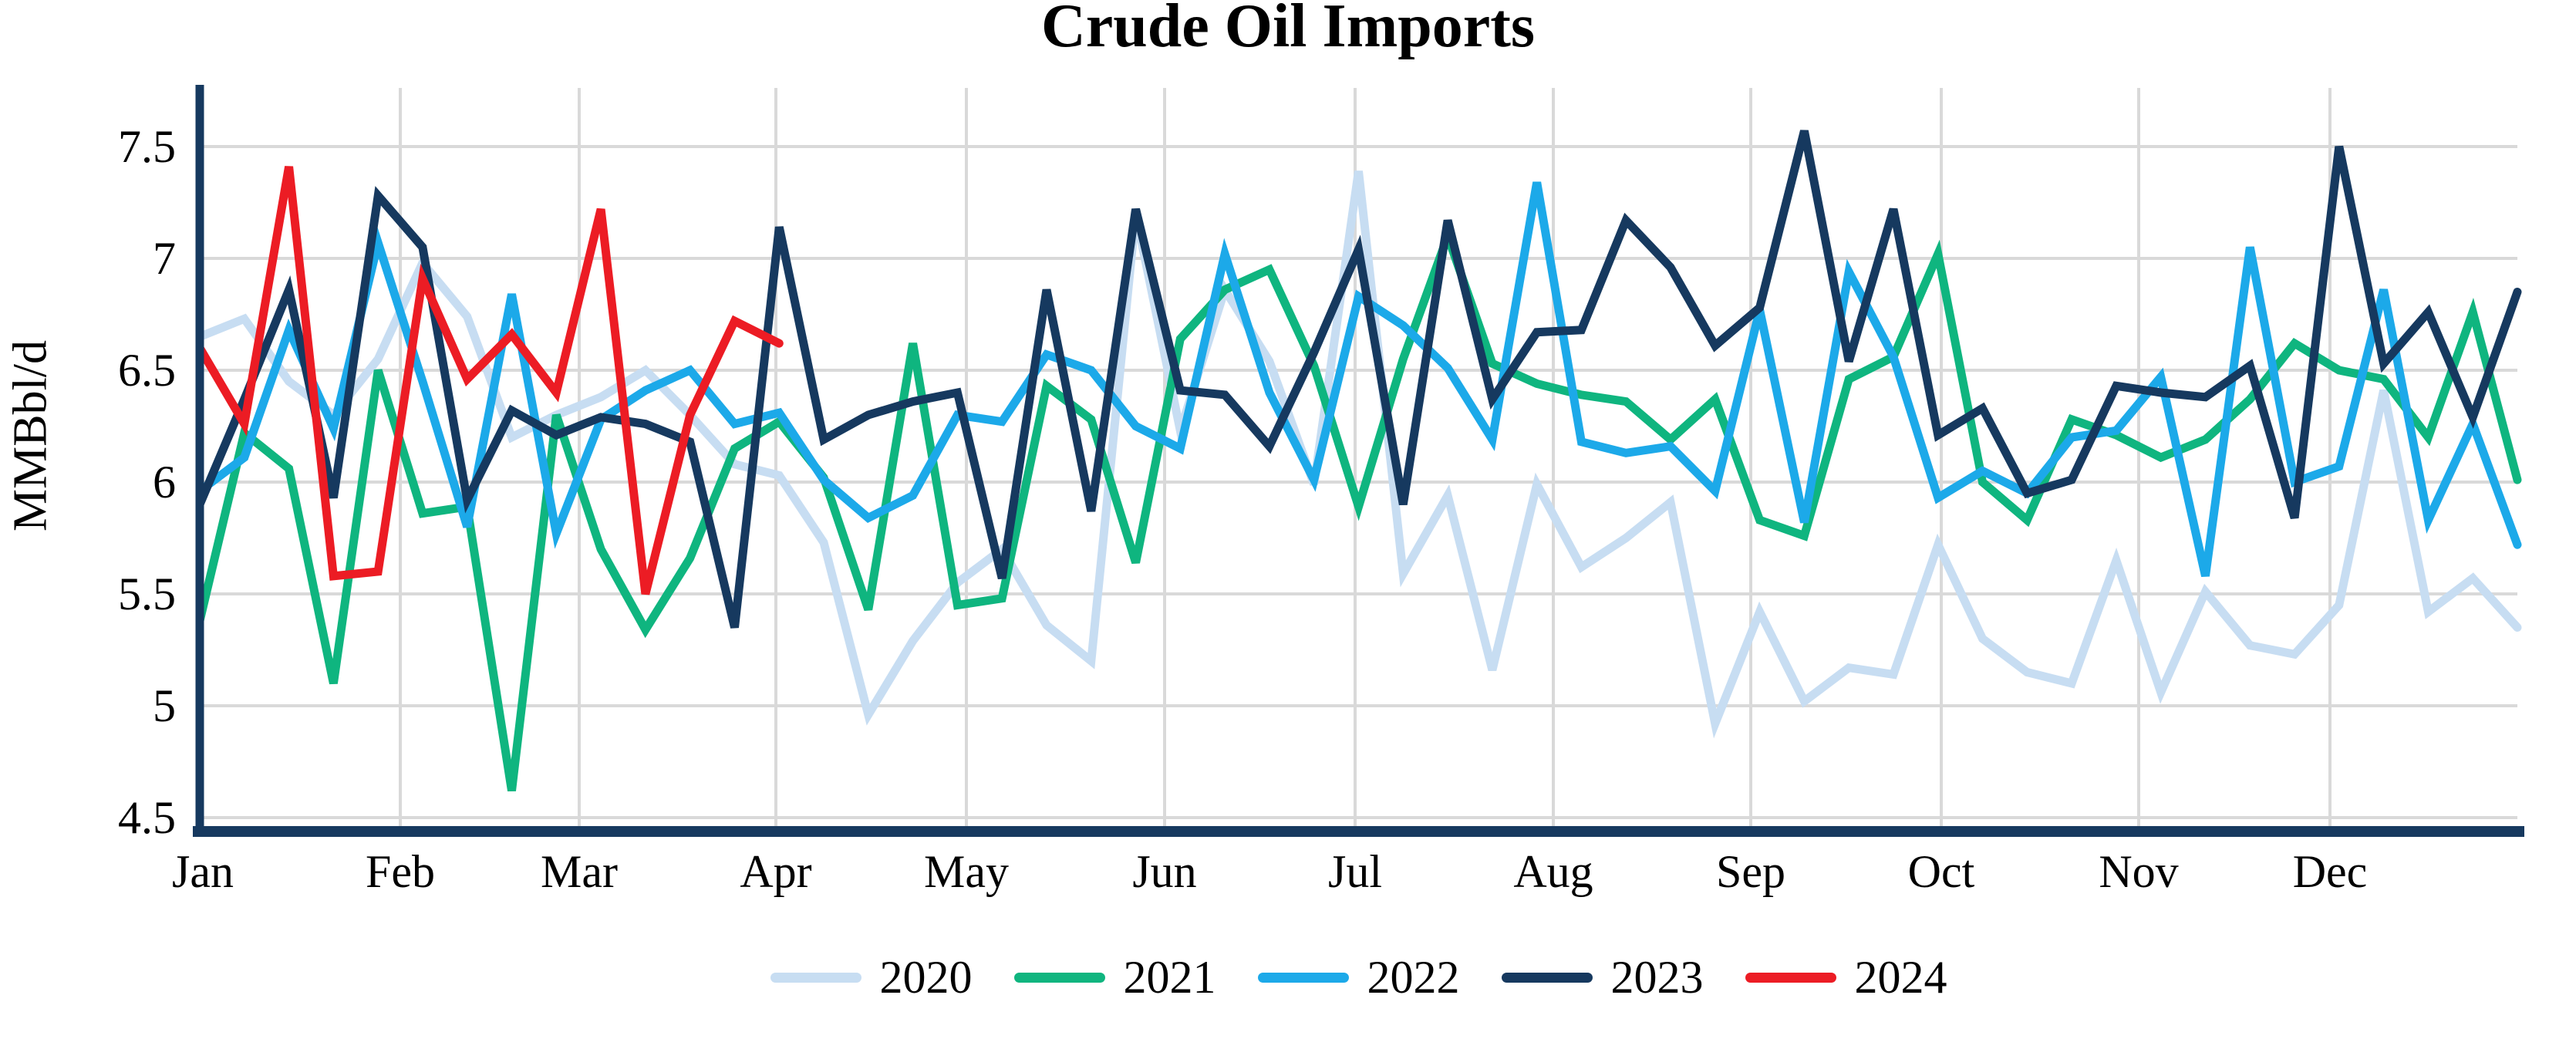 The image size is (2576, 1049). What do you see at coordinates (1547, 978) in the screenshot?
I see `legend-swatch-icon-2023` at bounding box center [1547, 978].